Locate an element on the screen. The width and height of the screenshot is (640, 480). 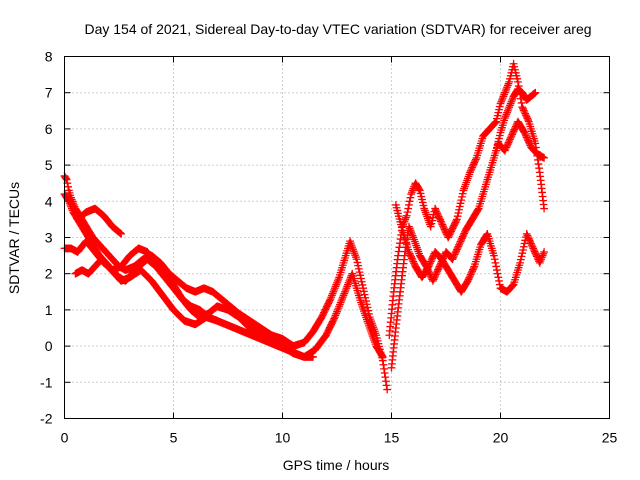
x-tick-label: 20 is located at coordinates (501, 438).